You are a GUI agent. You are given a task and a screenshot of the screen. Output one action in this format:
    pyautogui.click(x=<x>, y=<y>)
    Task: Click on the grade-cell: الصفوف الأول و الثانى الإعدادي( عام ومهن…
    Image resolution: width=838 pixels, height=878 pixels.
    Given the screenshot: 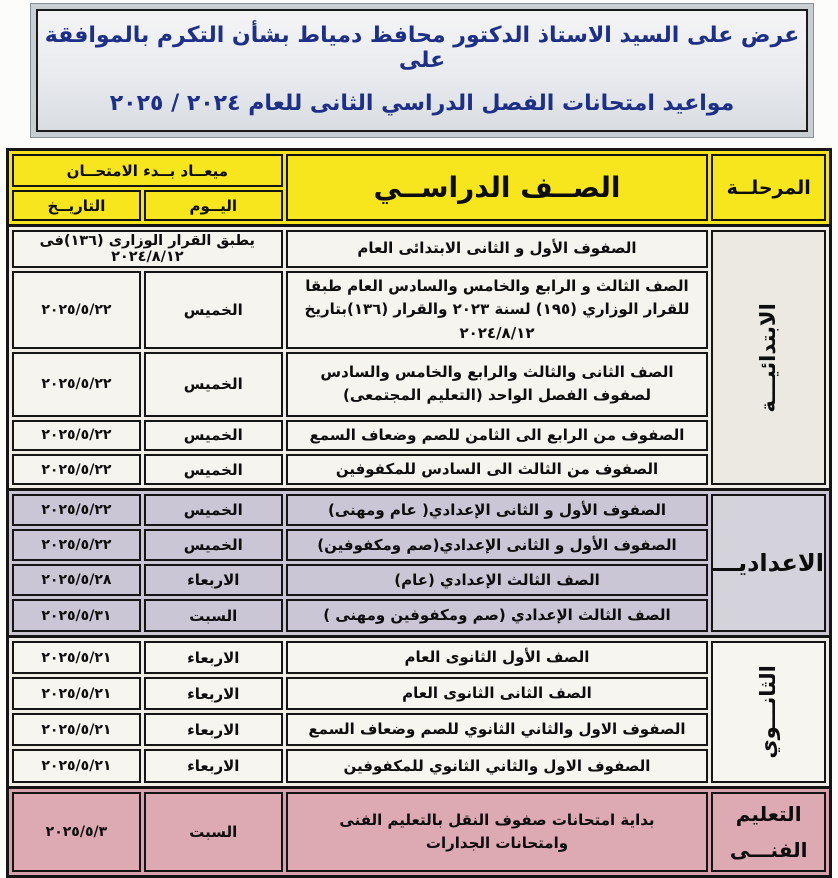 What is the action you would take?
    pyautogui.click(x=497, y=510)
    